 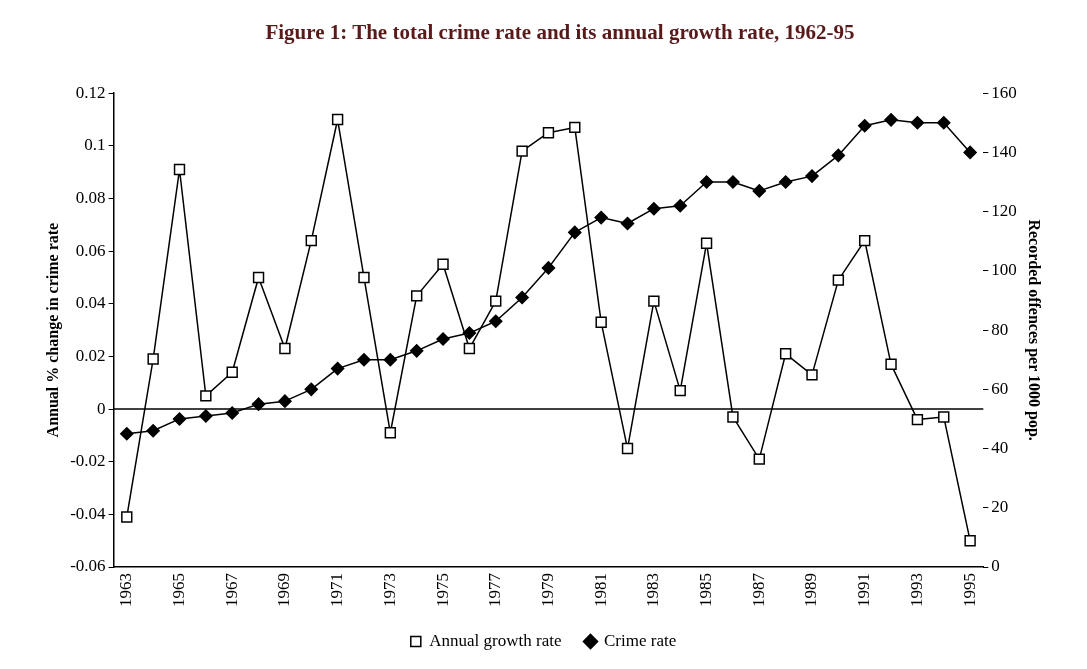 I want to click on x-tick-label: 1973, so click(x=389, y=590).